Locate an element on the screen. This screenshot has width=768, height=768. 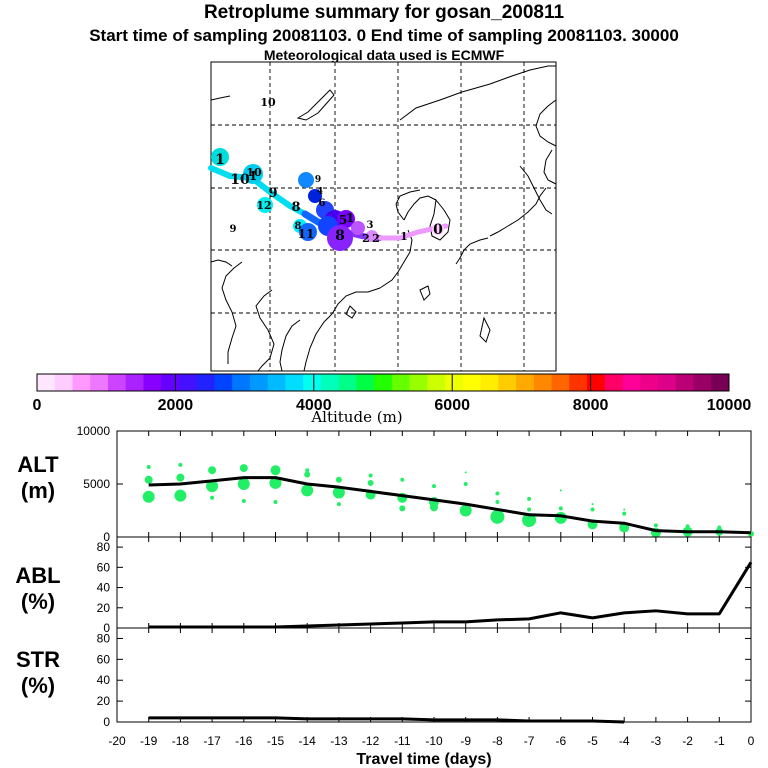
y-tick-label: 60 is located at coordinates (104, 567).